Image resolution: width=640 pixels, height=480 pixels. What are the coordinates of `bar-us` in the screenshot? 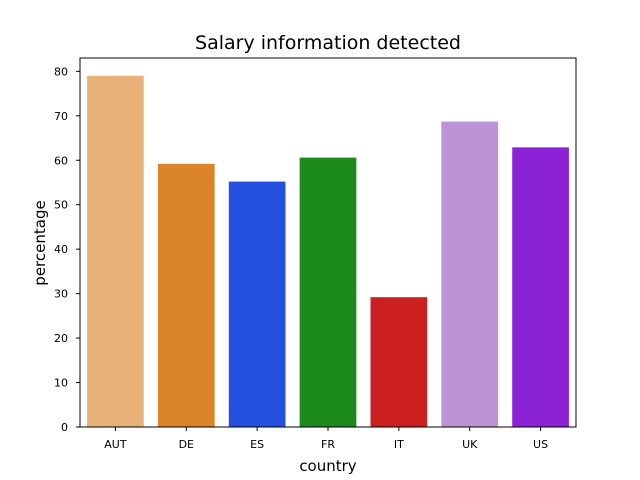 It's located at (540, 287).